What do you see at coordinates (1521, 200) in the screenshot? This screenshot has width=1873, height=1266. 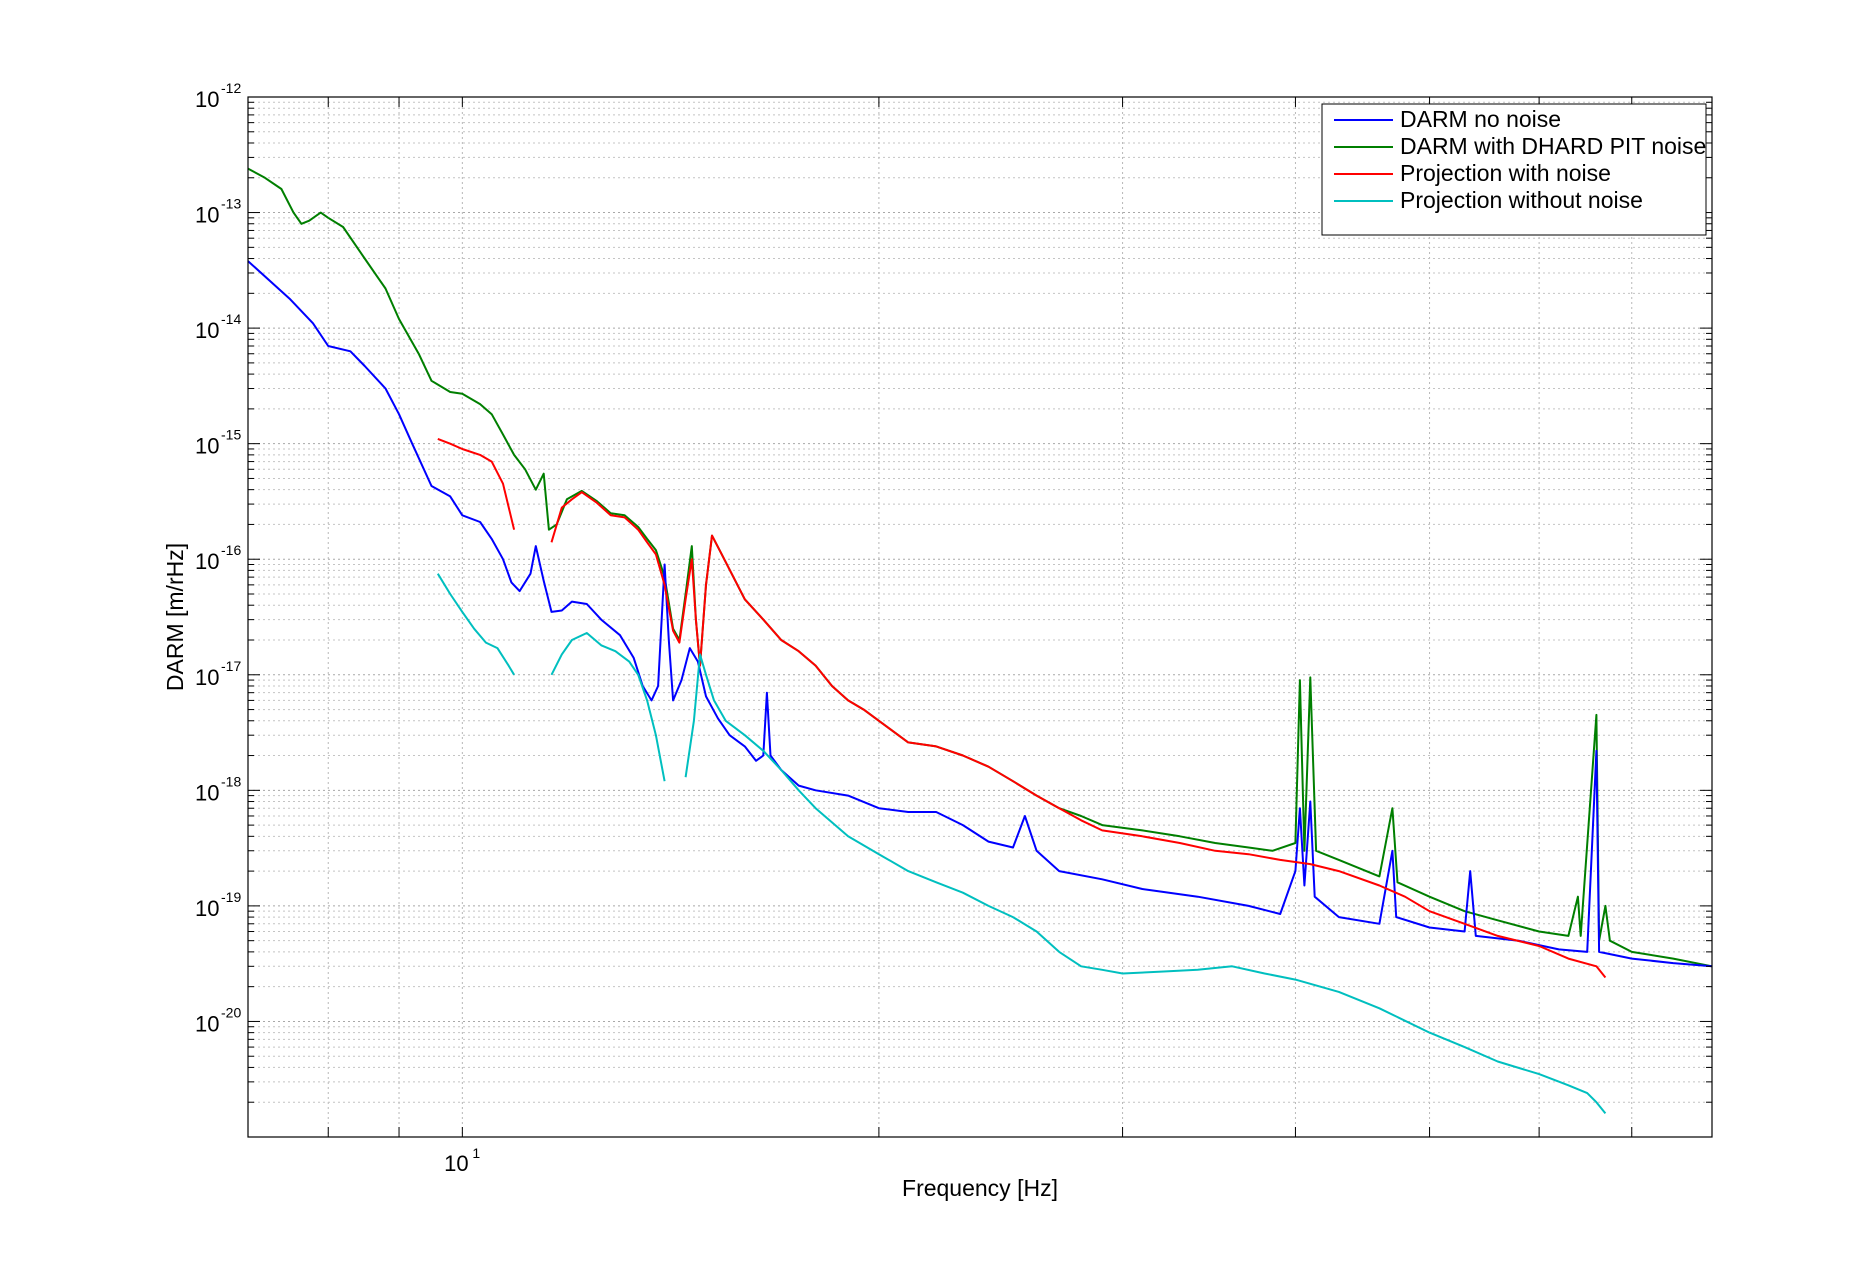 I see `legend-label: Projection without noise` at bounding box center [1521, 200].